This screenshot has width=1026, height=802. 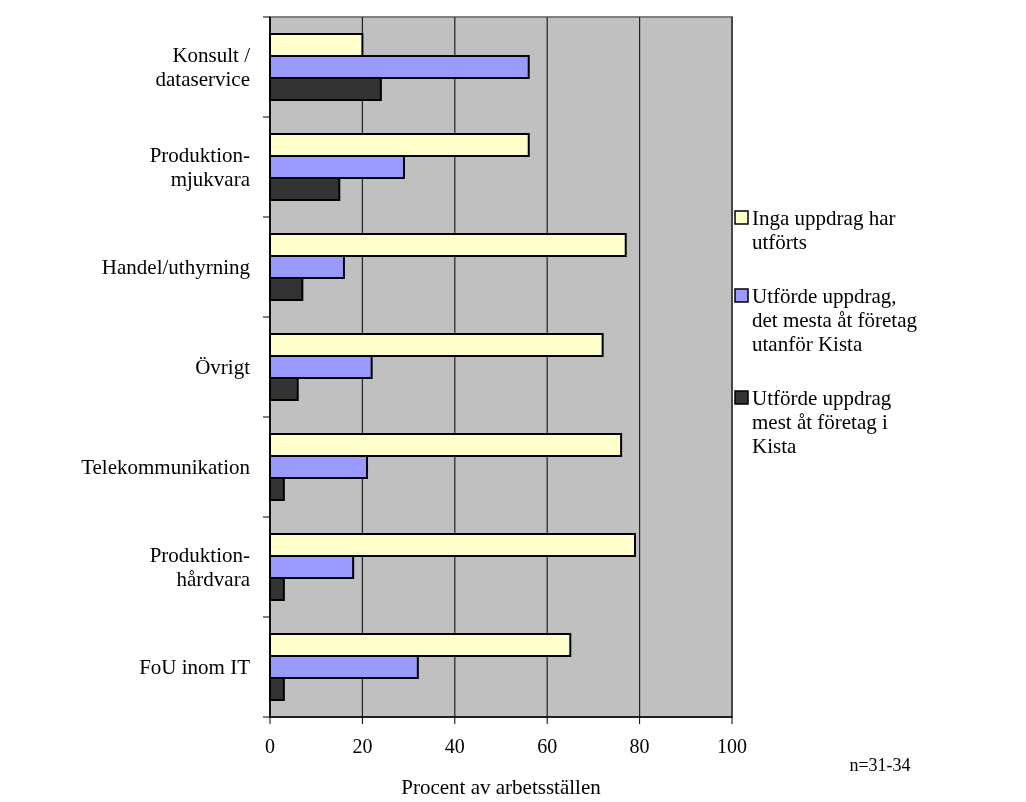 I want to click on y-tick-label: Konsult / dataservice, so click(x=203, y=67).